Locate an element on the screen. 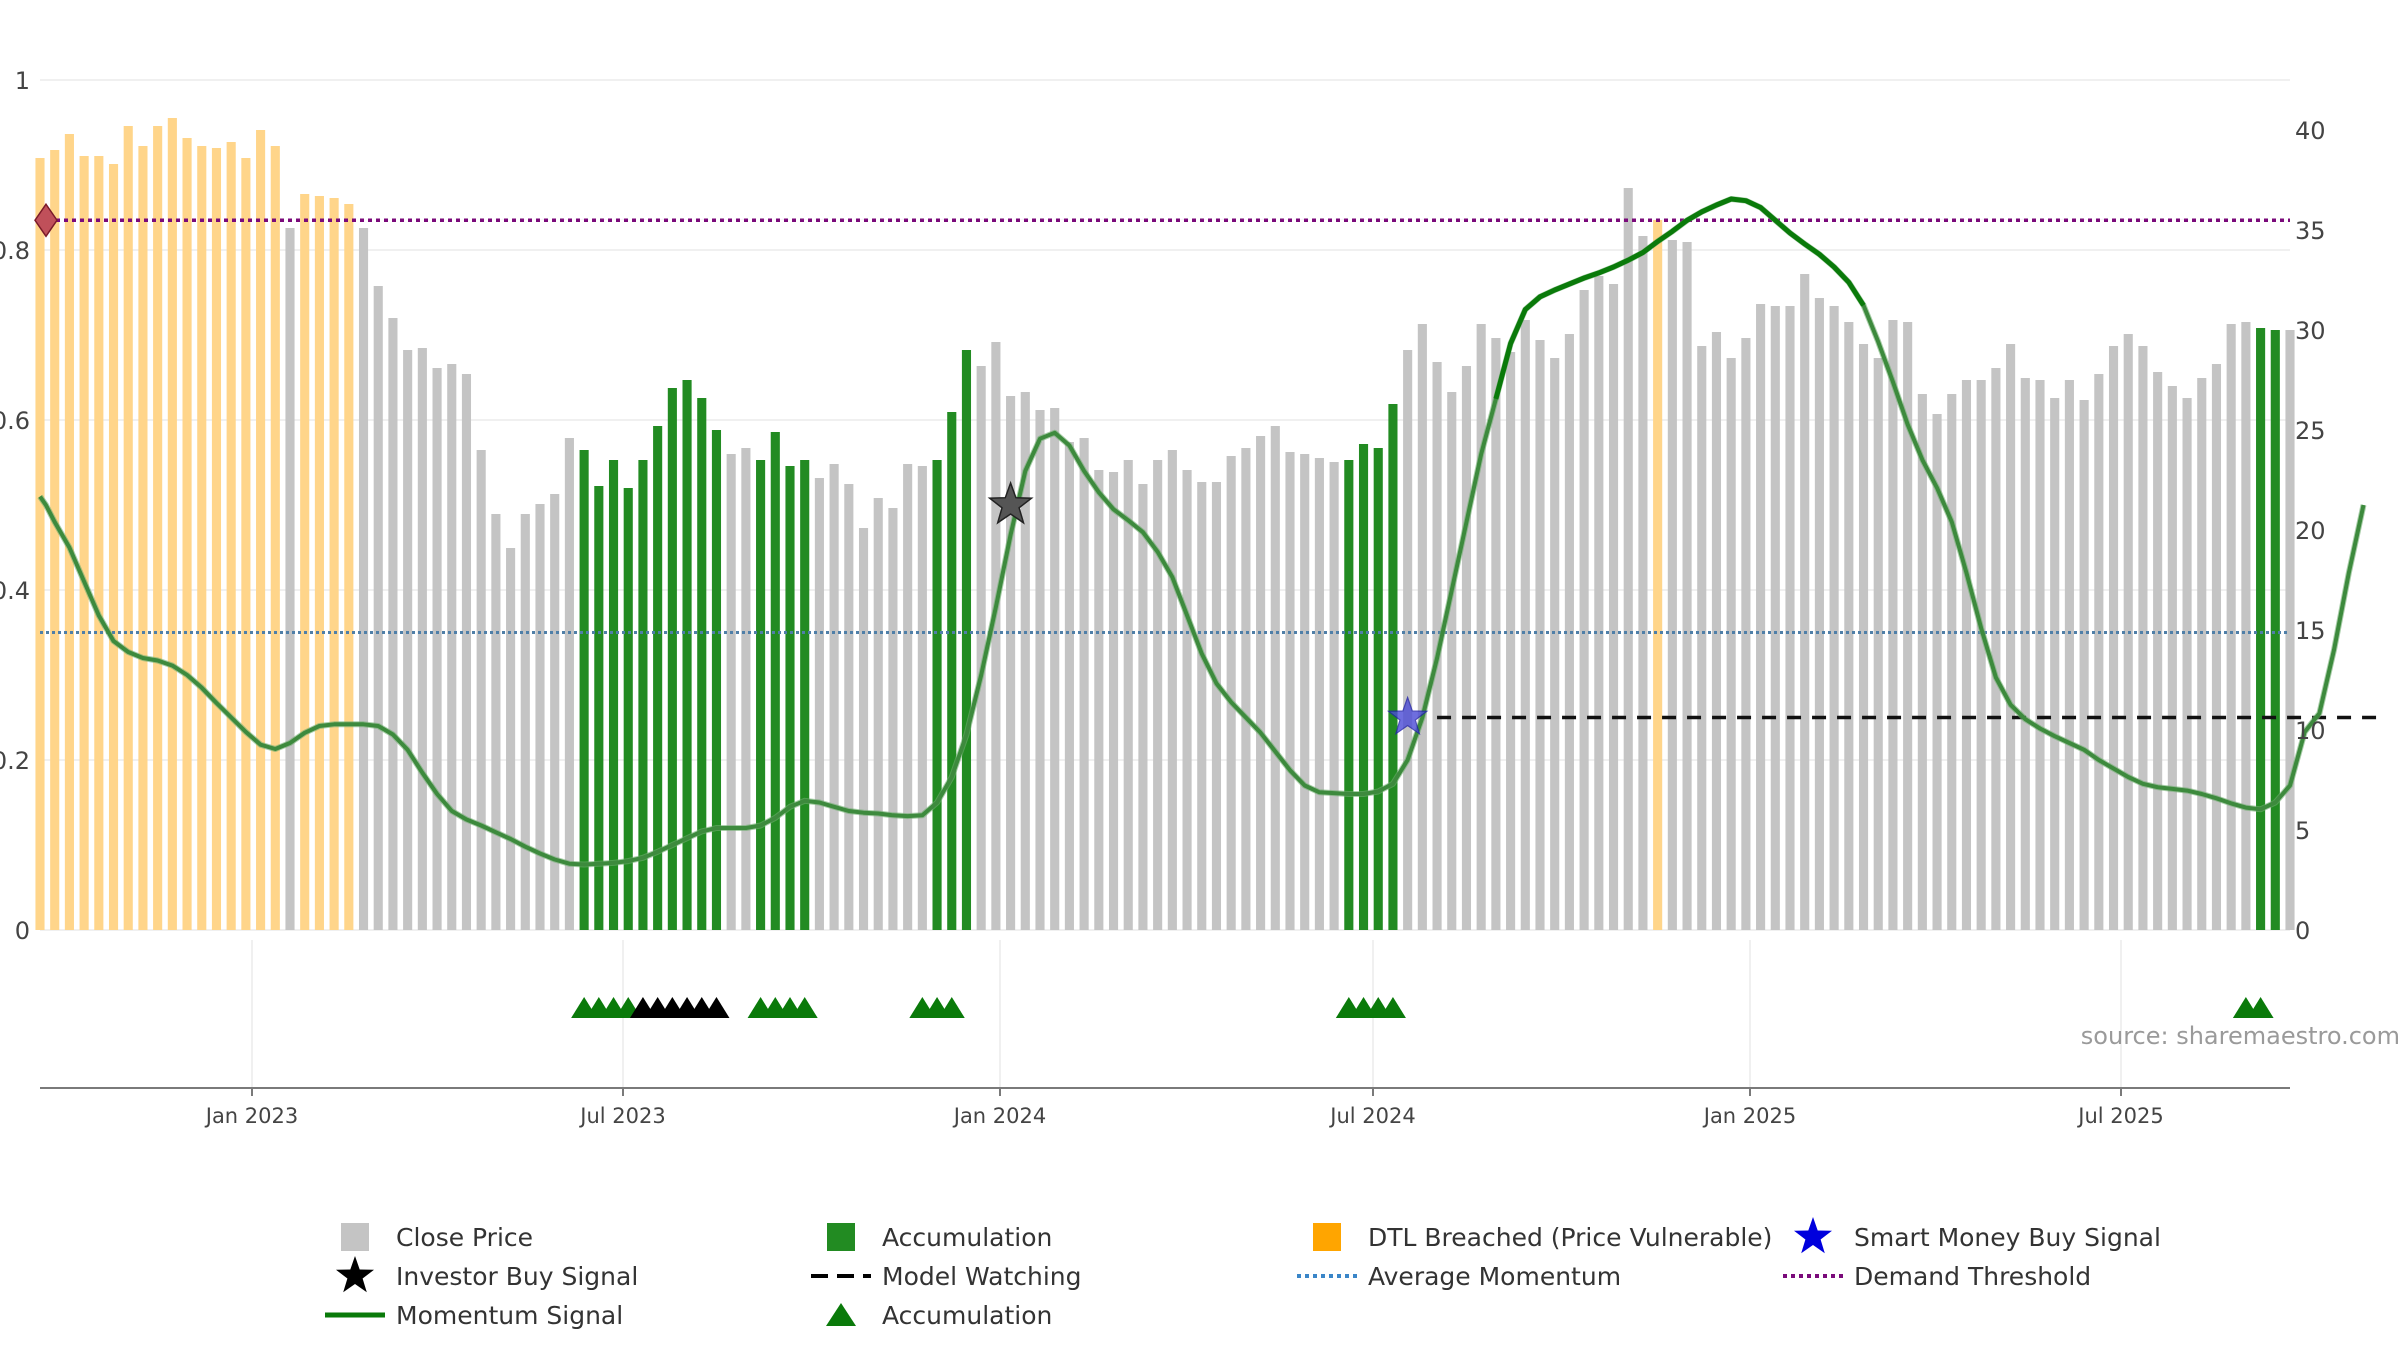 The image size is (2400, 1350). legend-label: DTL Breached (Price Vulnerable) is located at coordinates (1570, 1237).